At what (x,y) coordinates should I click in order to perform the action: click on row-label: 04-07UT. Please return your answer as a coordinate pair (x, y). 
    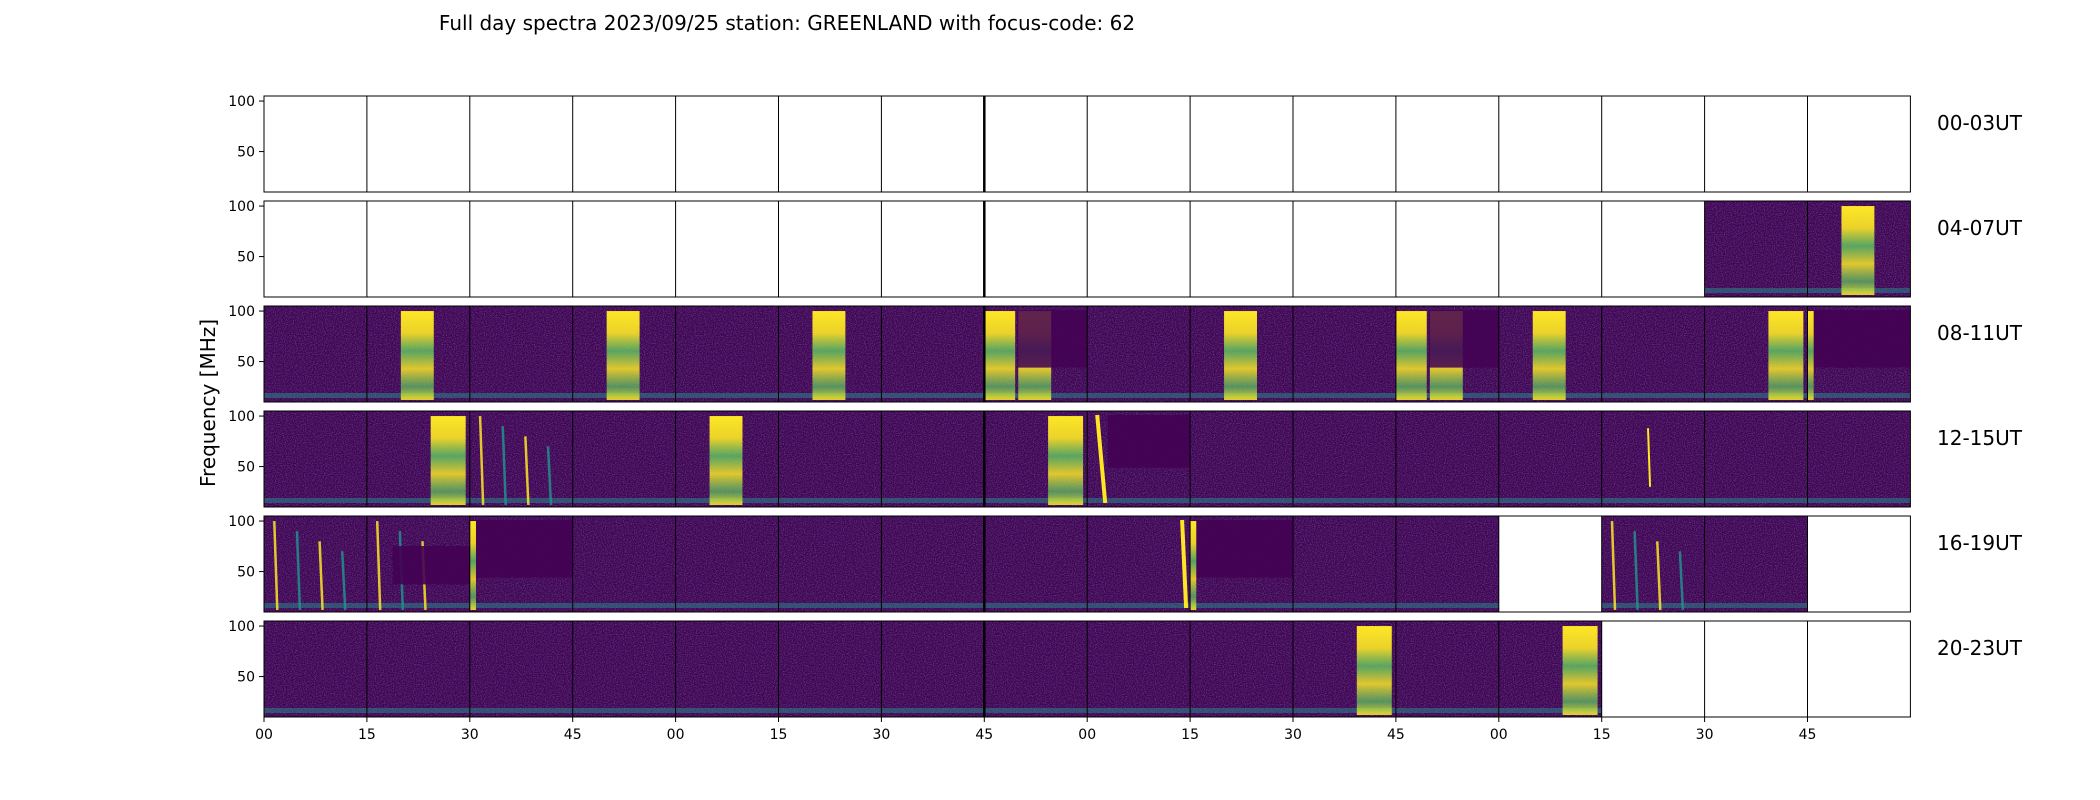
    Looking at the image, I should click on (1980, 228).